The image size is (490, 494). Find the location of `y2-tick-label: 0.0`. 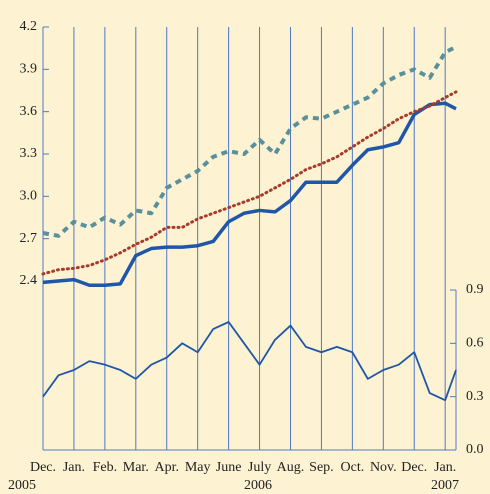

y2-tick-label: 0.0 is located at coordinates (475, 449).